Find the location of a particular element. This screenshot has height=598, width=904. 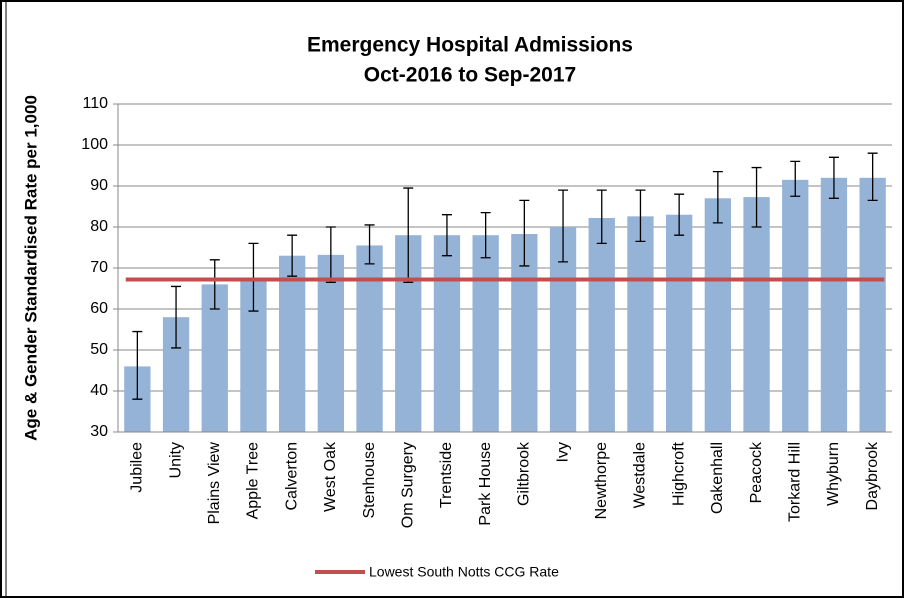

x-tick-label: Trentside is located at coordinates (446, 475).